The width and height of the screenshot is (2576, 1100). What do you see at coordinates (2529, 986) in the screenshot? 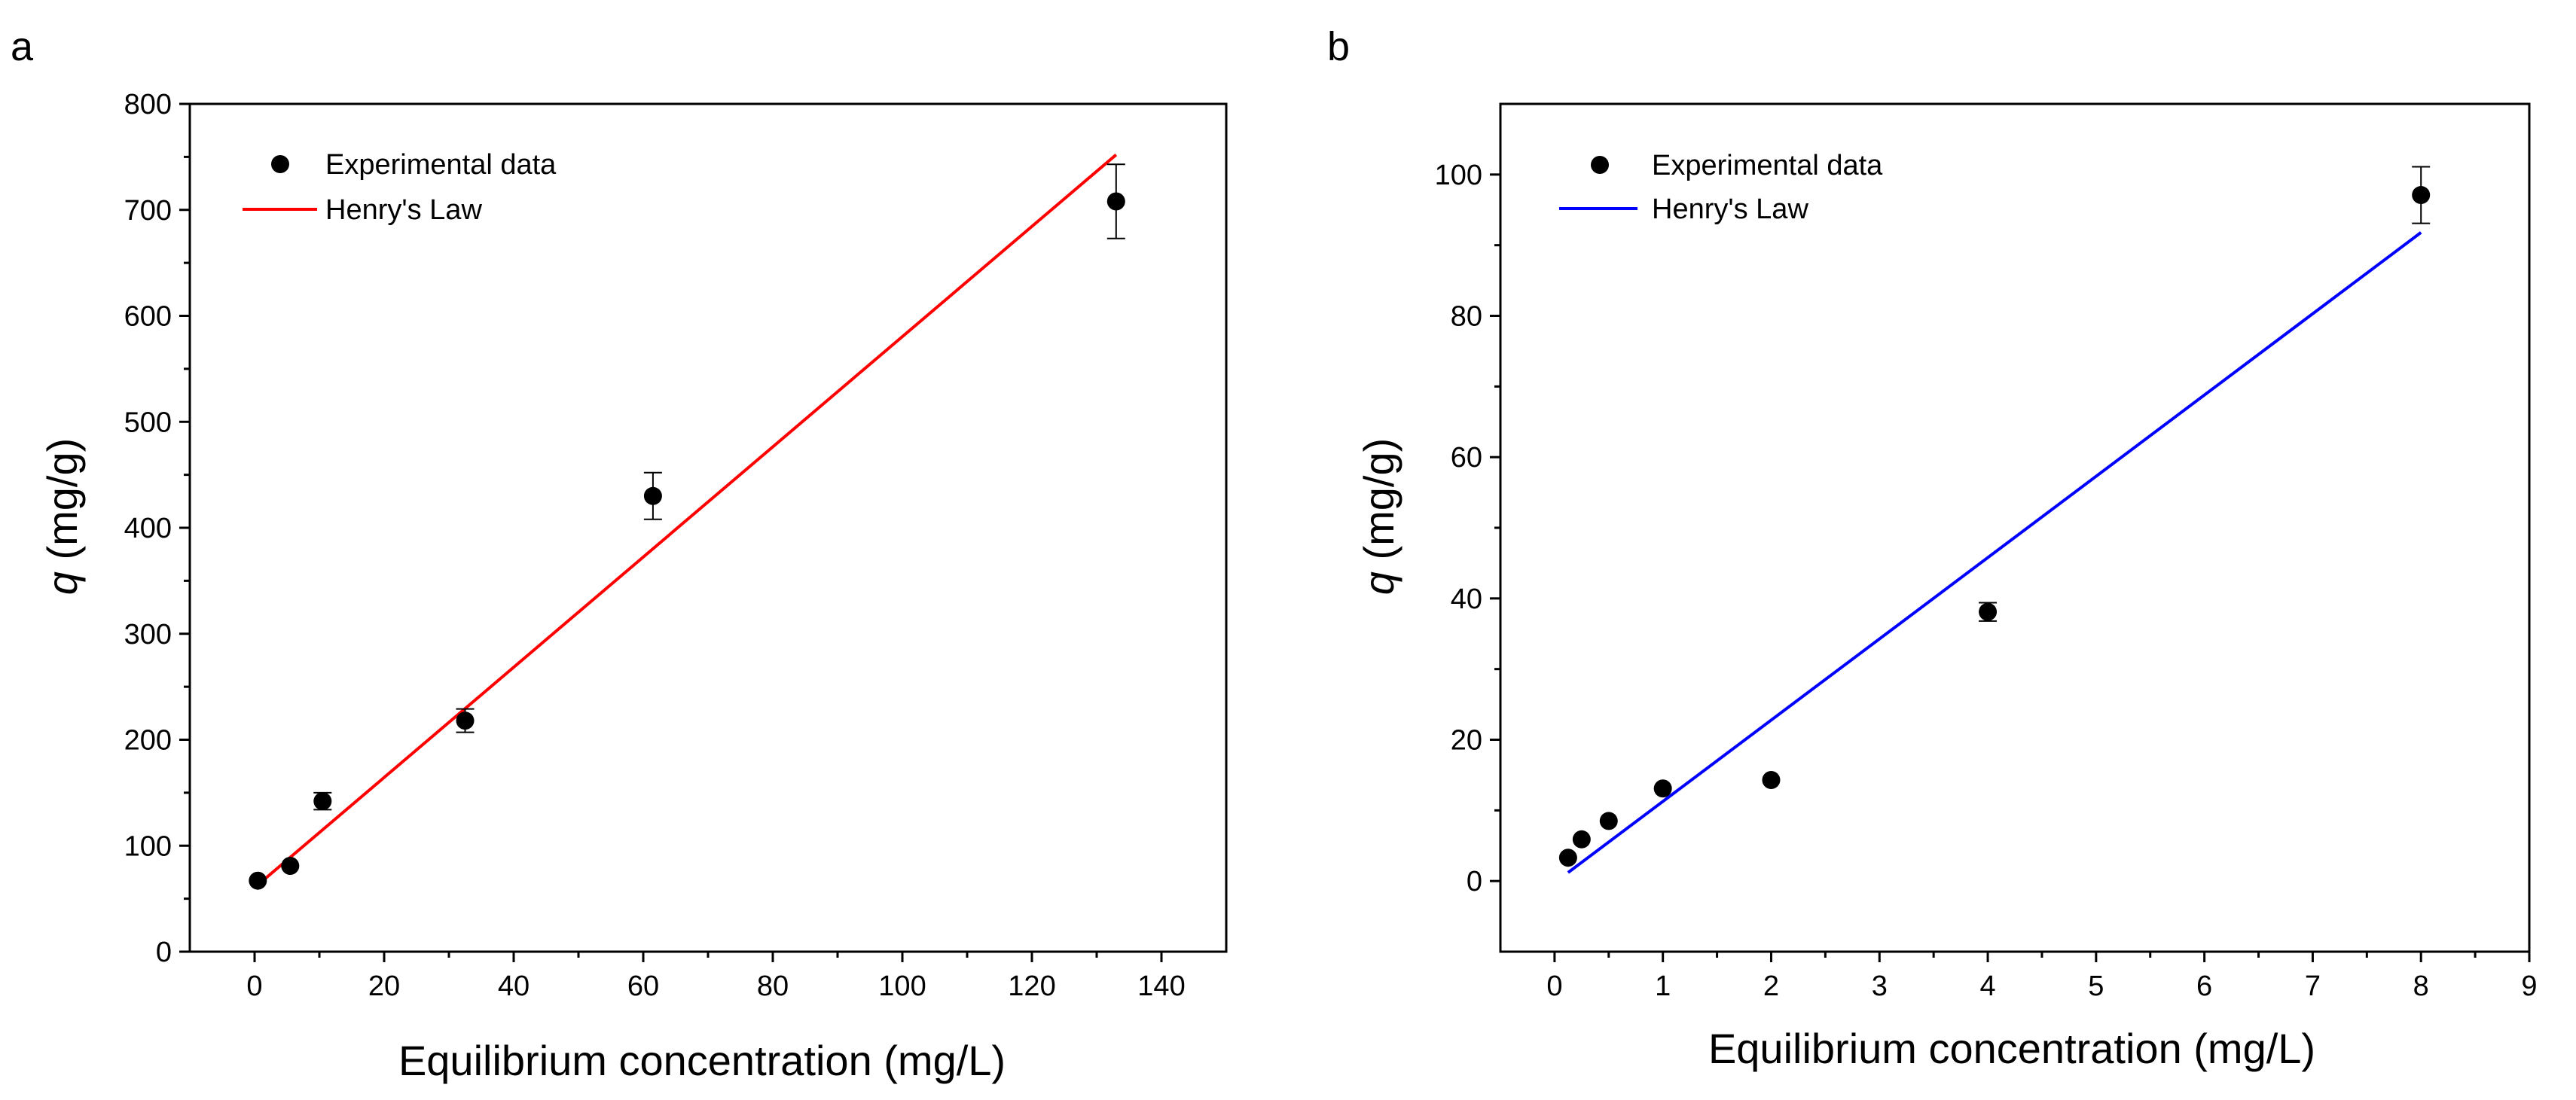
I see `x-tick-label: 9` at bounding box center [2529, 986].